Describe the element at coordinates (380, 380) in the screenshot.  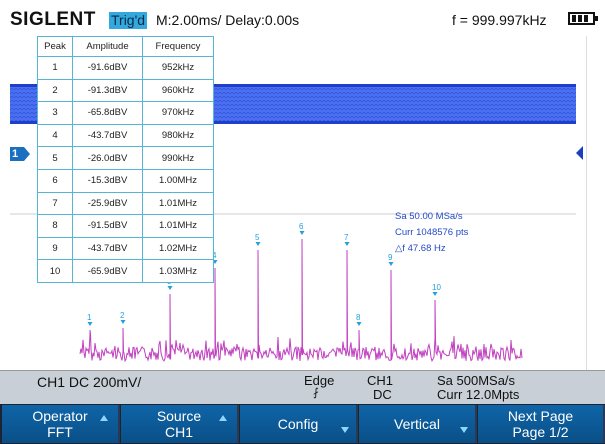
I see `trigger-source: CH1` at that location.